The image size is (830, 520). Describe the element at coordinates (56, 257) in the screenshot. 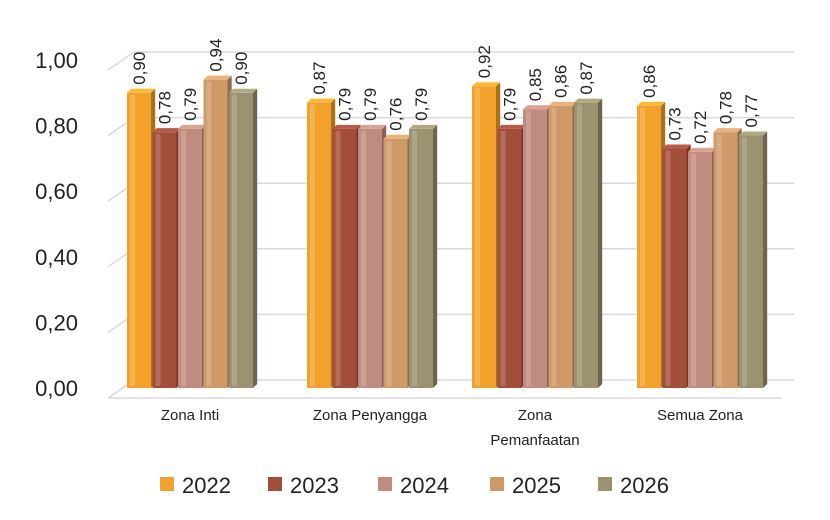

I see `y-tick-label: 0,40` at that location.